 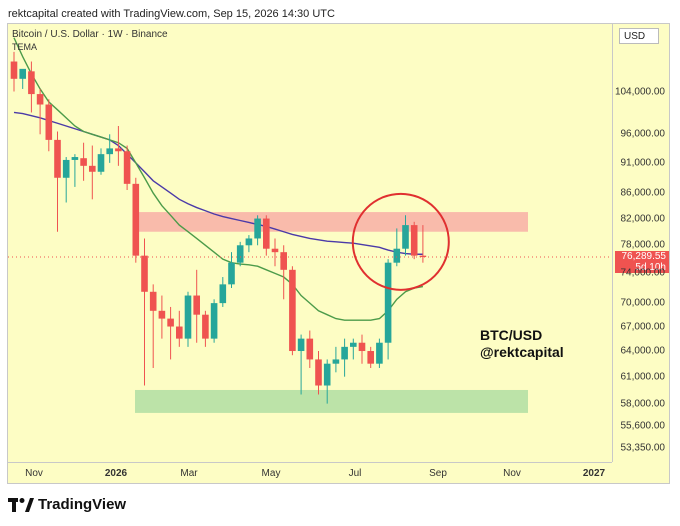 What do you see at coordinates (511, 335) in the screenshot?
I see `watermark-symbol: BTC/USD` at bounding box center [511, 335].